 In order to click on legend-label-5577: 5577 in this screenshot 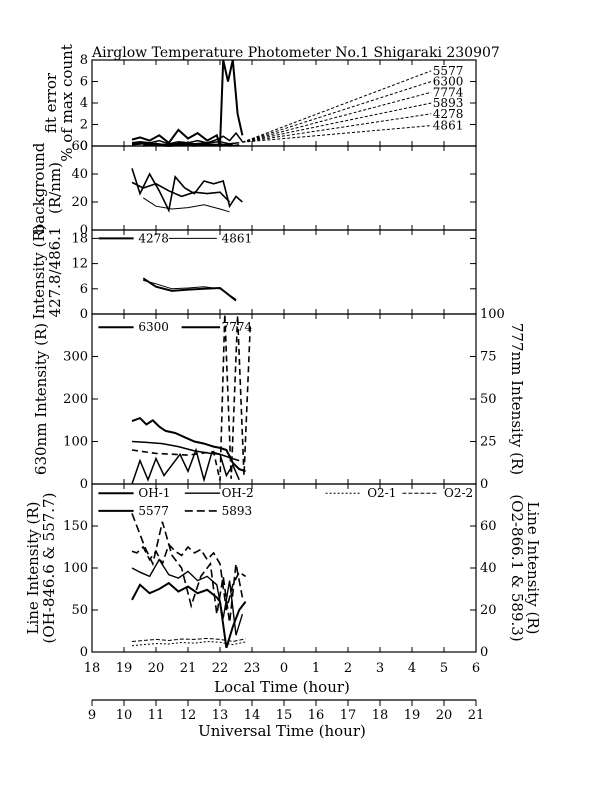, I will do `click(153, 511)`.